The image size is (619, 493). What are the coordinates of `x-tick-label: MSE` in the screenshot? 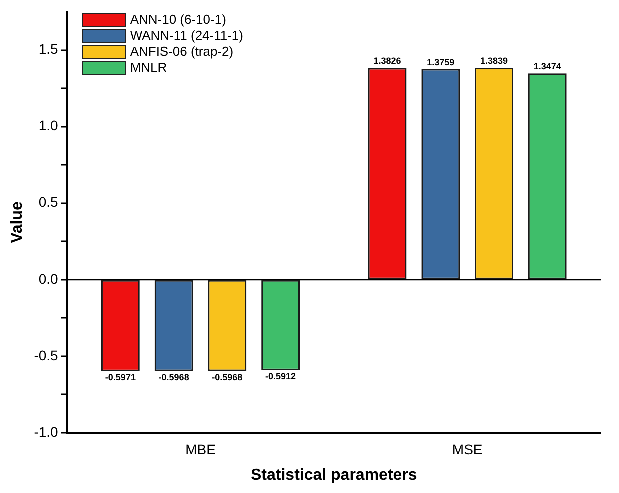 It's located at (467, 449).